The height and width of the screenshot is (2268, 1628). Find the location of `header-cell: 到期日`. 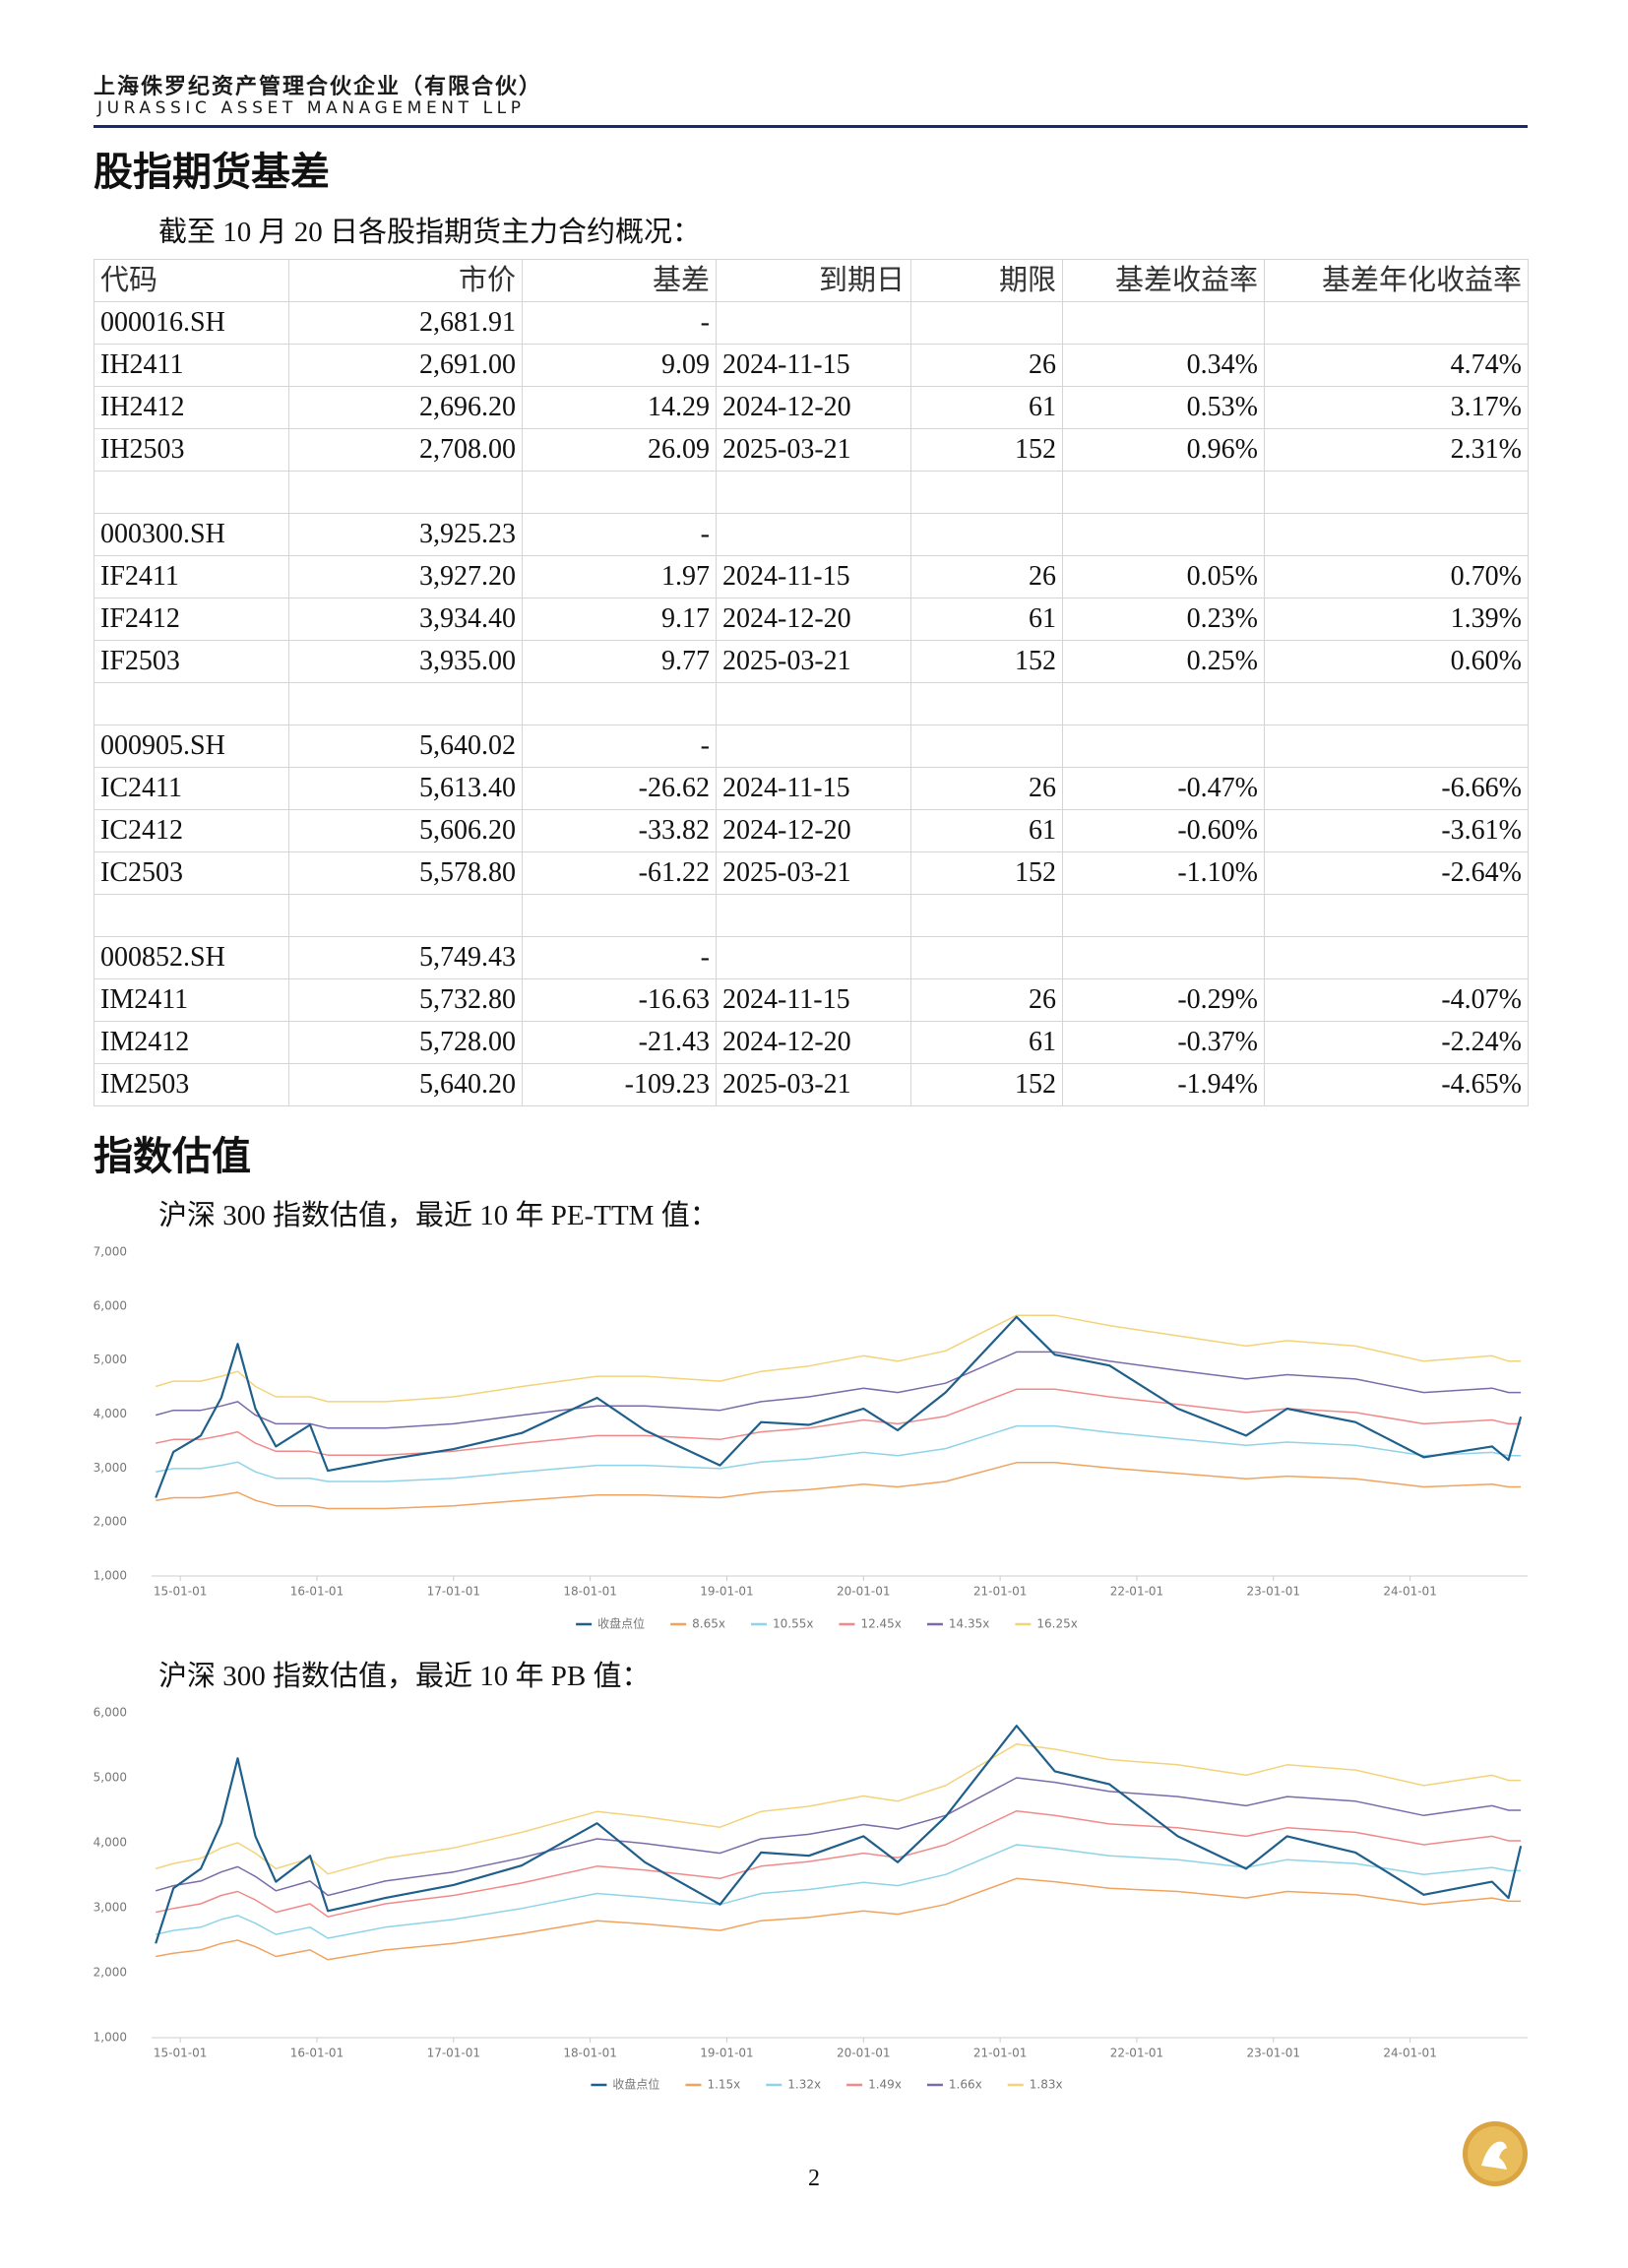

header-cell: 到期日 is located at coordinates (813, 280).